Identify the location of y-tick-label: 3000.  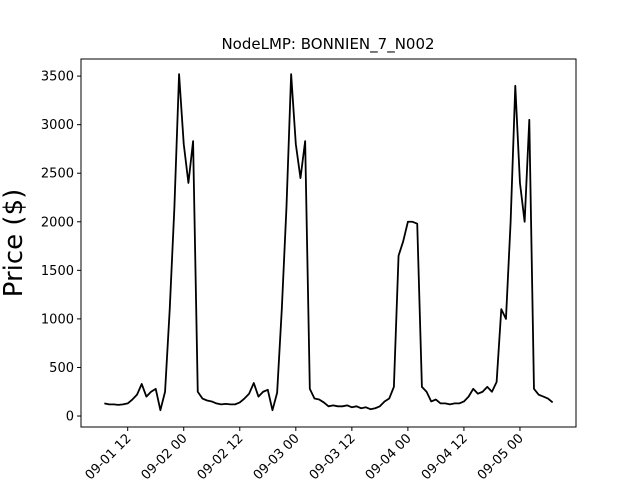
(57, 125).